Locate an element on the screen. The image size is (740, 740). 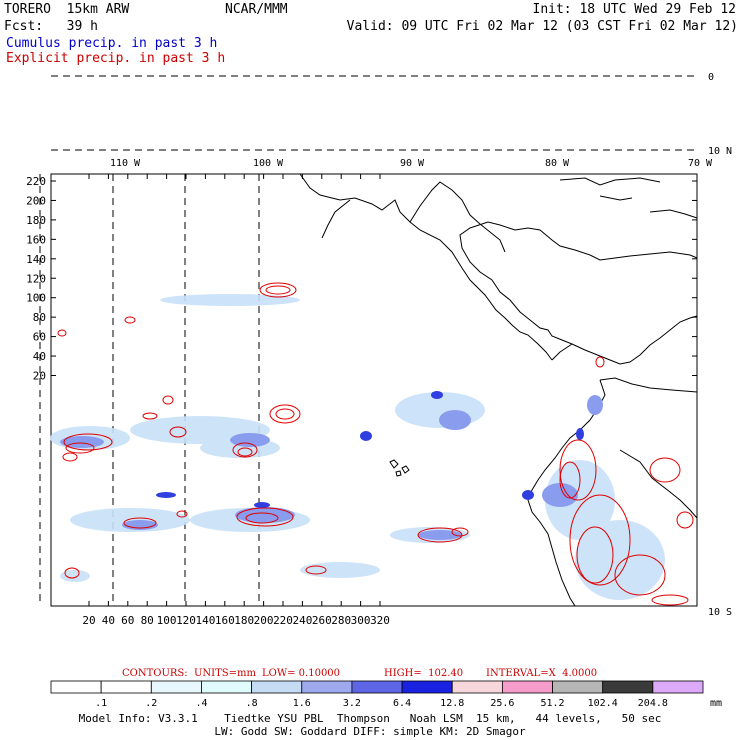
y-tick-label: 180 is located at coordinates (36, 220).